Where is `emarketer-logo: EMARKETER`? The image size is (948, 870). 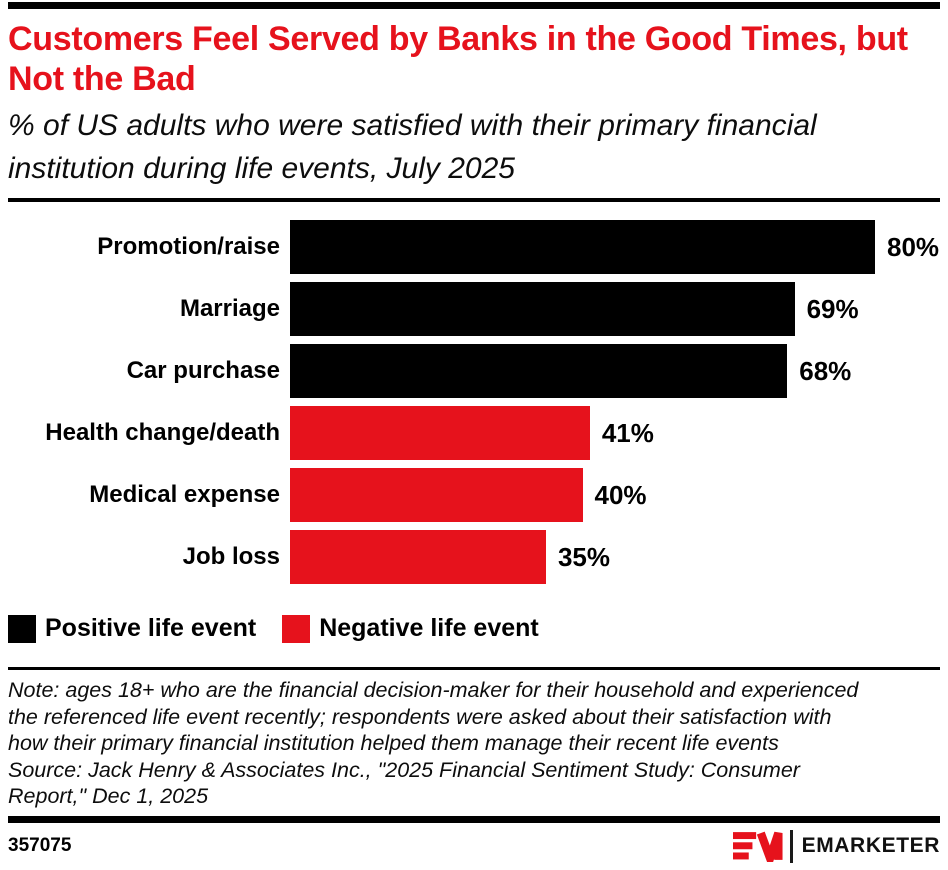 emarketer-logo: EMARKETER is located at coordinates (836, 846).